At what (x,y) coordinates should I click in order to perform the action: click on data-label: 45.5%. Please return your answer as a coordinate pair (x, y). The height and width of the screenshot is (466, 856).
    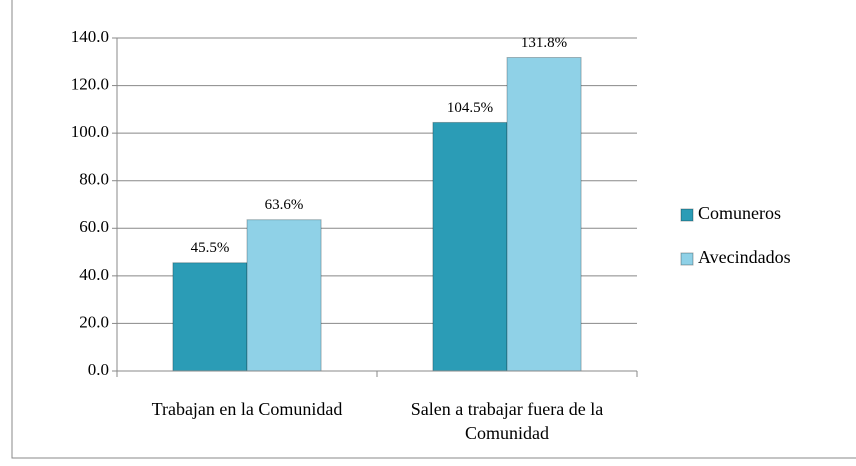
    Looking at the image, I should click on (210, 248).